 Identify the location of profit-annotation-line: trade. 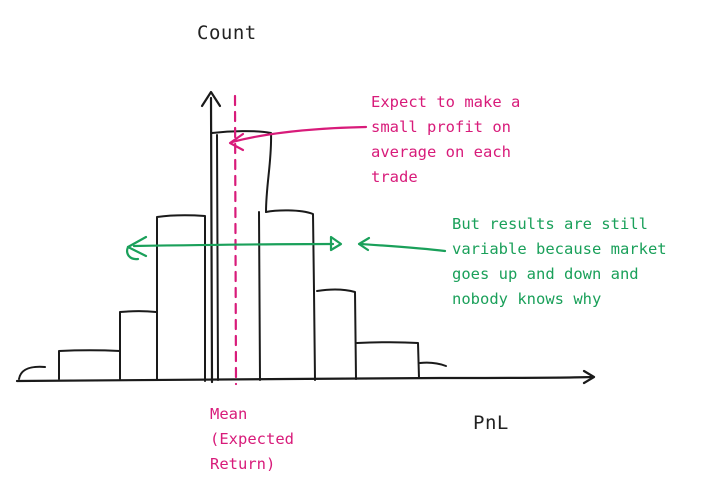
(394, 177).